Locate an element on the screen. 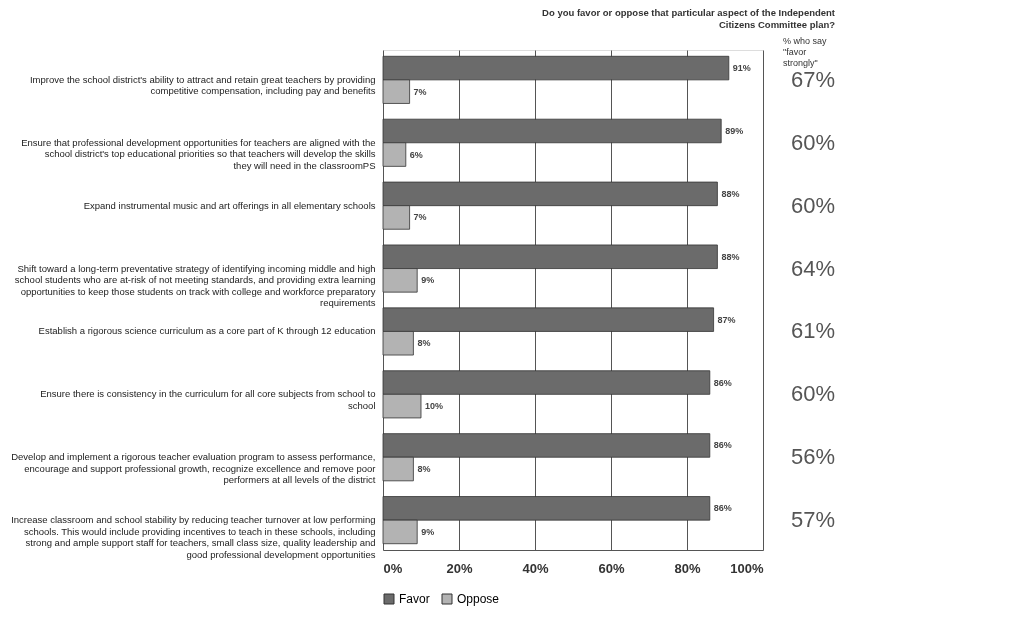 The height and width of the screenshot is (644, 1015). x-tick-label: 40% is located at coordinates (535, 568).